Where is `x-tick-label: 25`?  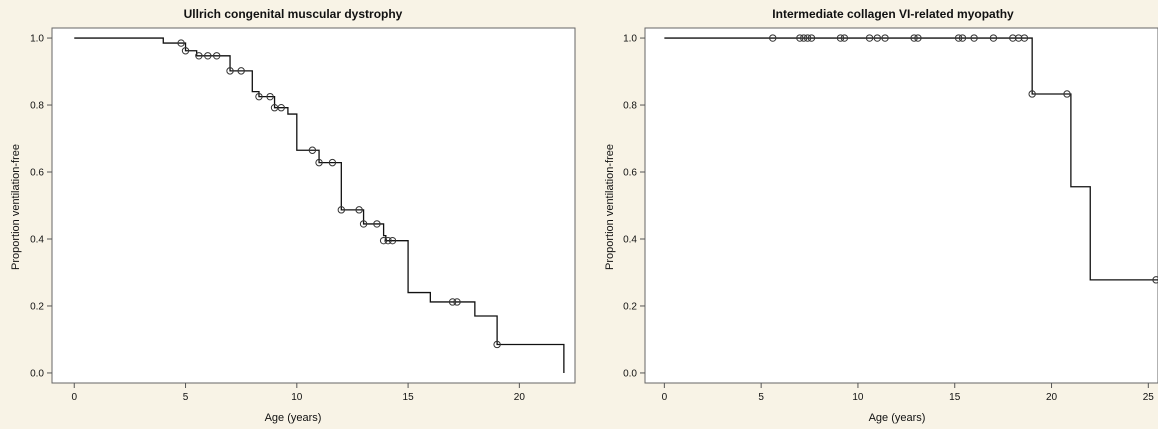 x-tick-label: 25 is located at coordinates (1149, 397).